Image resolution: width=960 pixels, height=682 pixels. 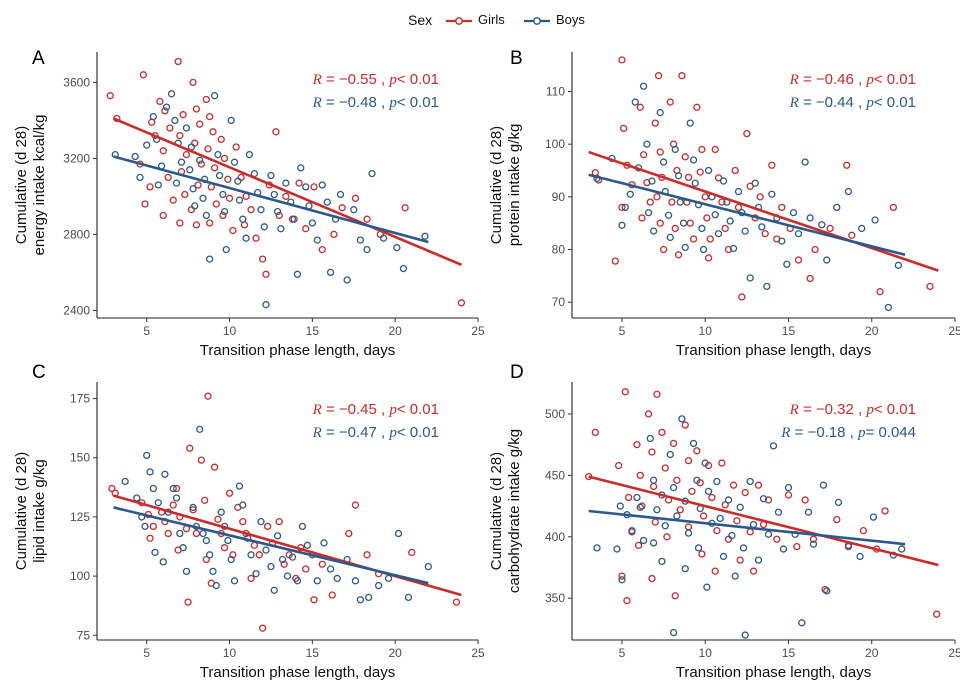 What do you see at coordinates (395, 331) in the screenshot?
I see `x-tick-label: 20` at bounding box center [395, 331].